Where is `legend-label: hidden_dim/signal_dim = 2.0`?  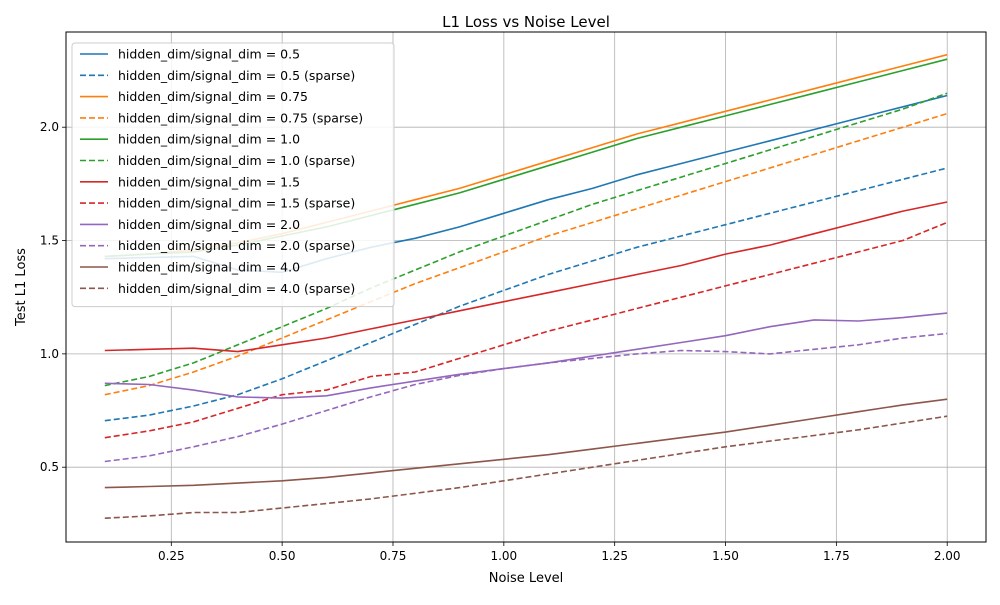
legend-label: hidden_dim/signal_dim = 2.0 is located at coordinates (209, 224).